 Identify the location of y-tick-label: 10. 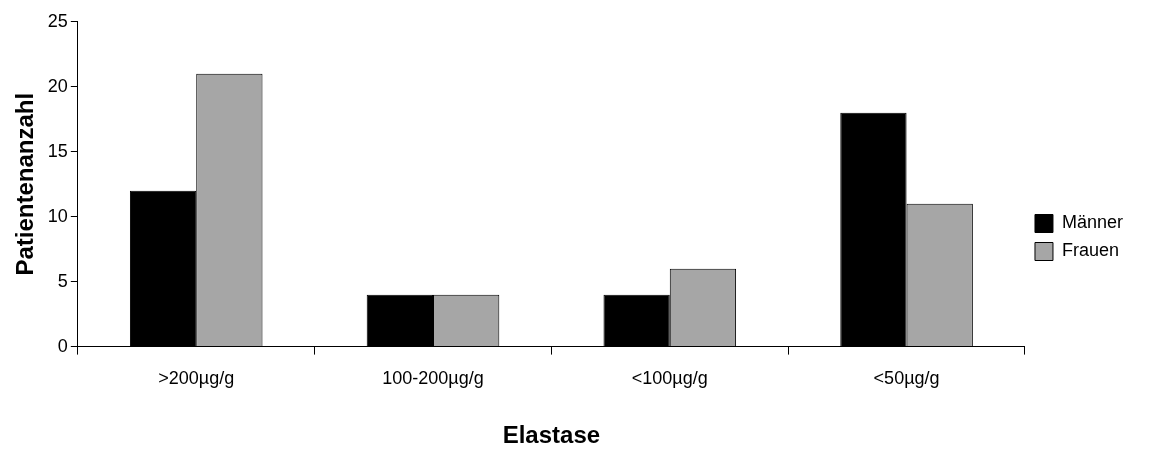
(57, 215).